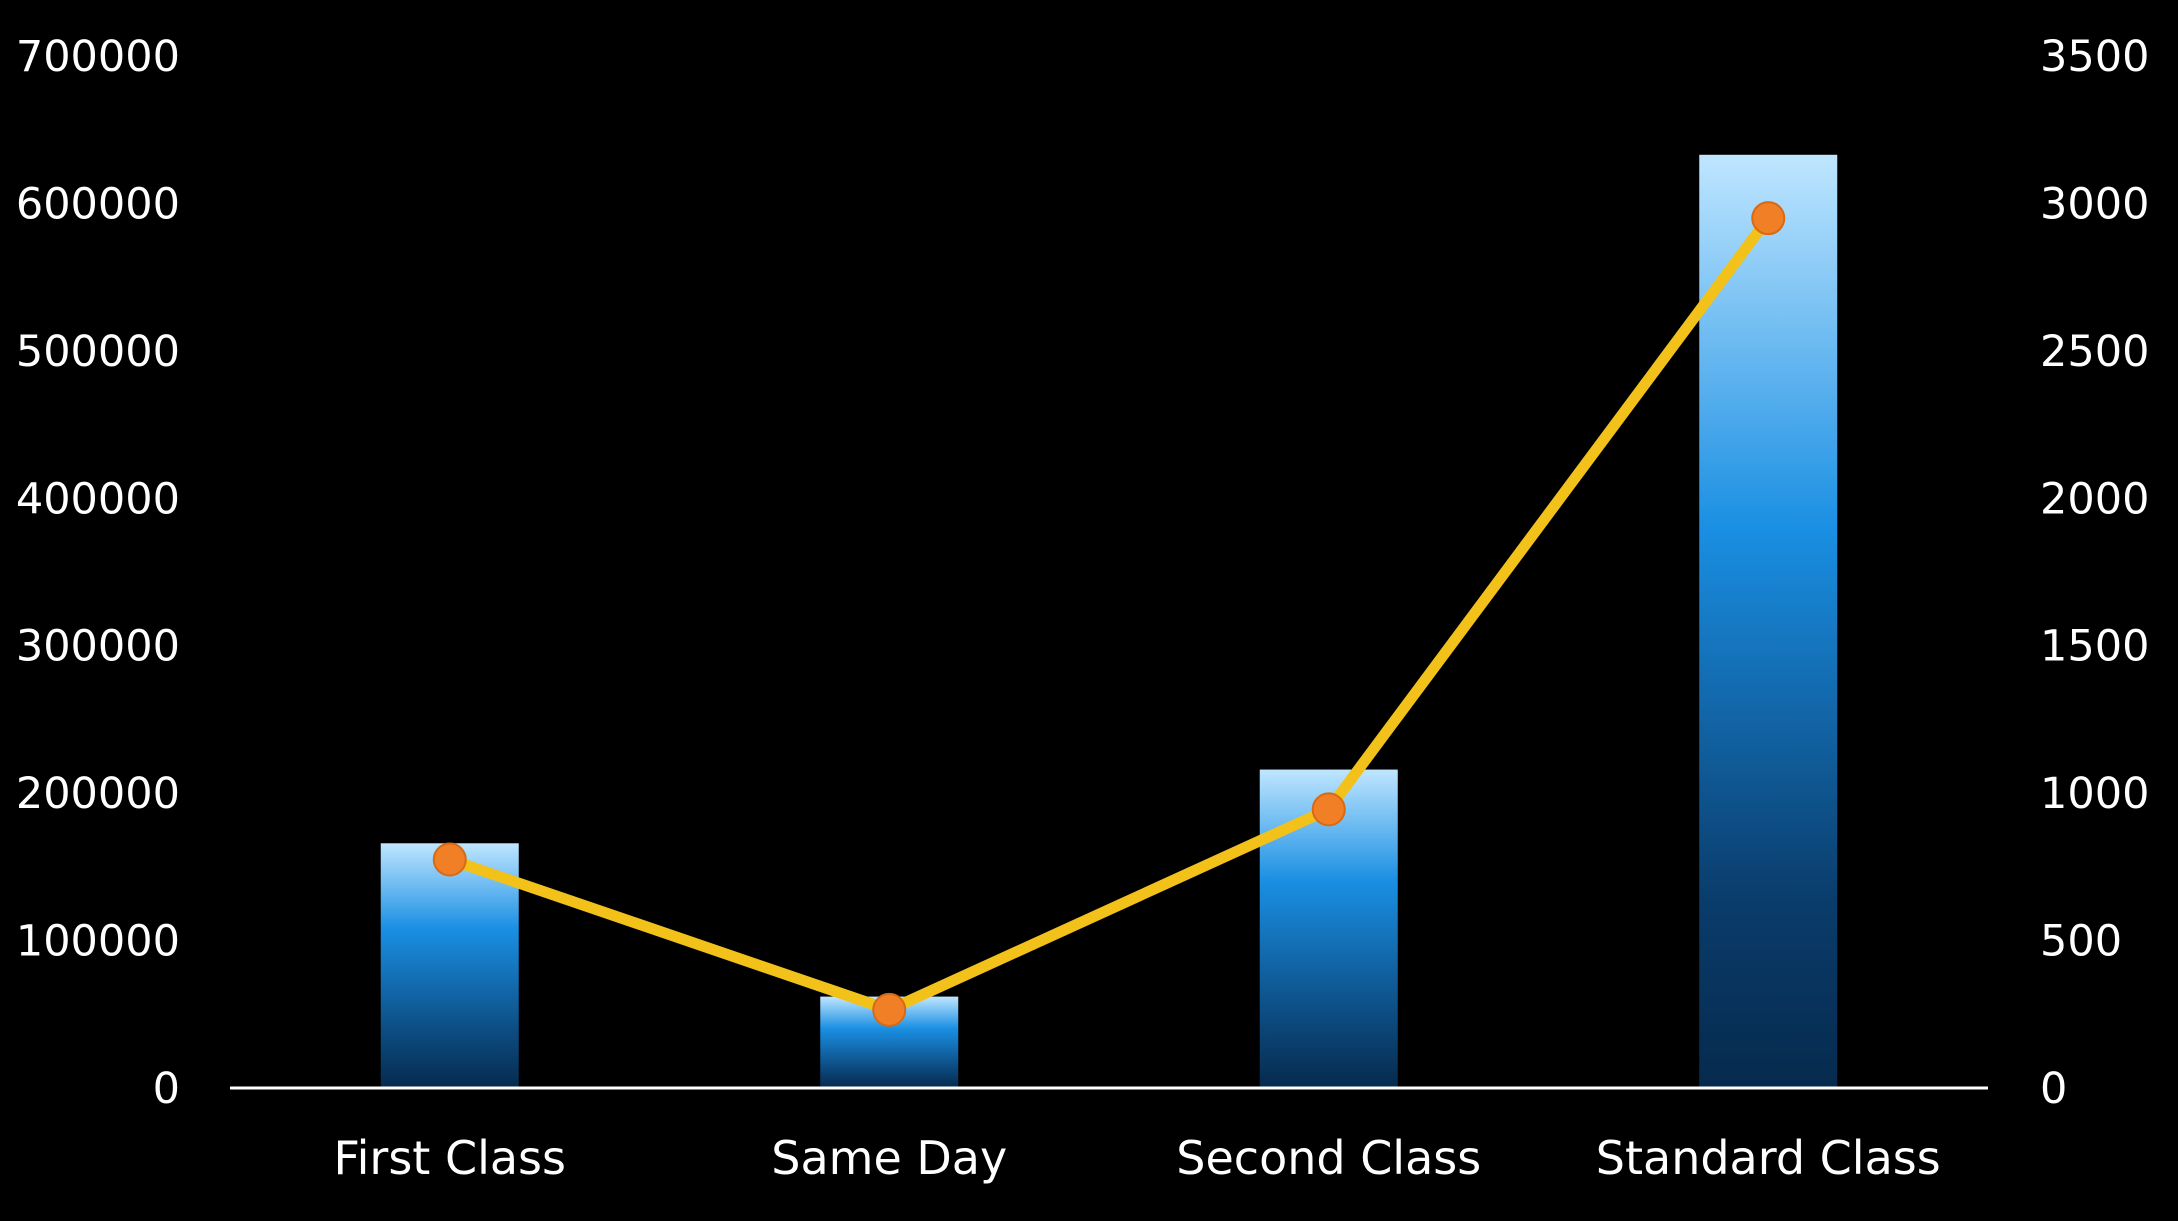  I want to click on right-tick-label: 1000, so click(2094, 794).